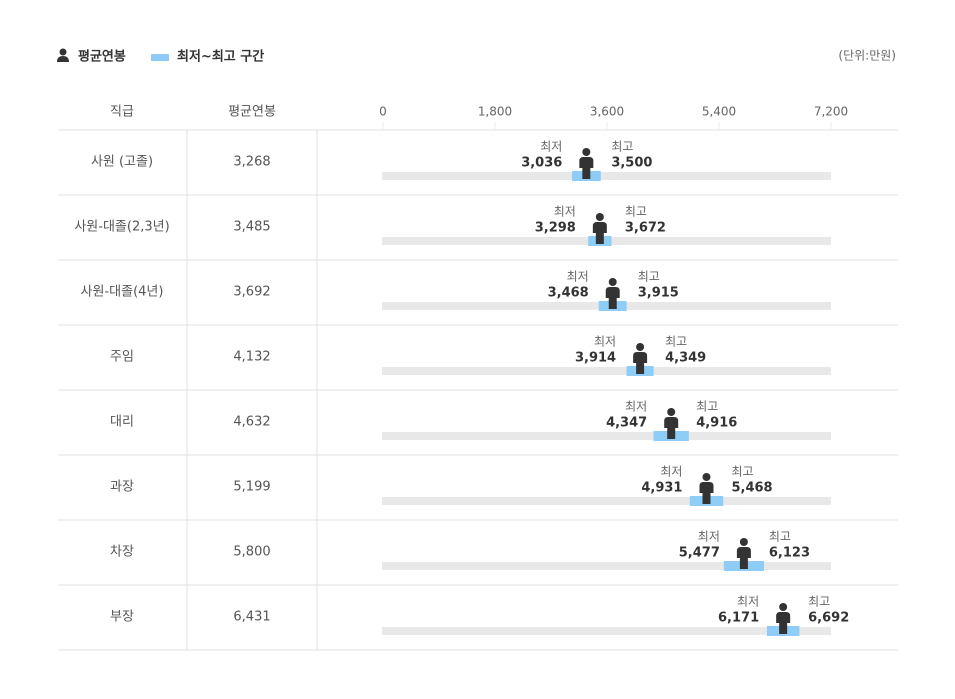 The width and height of the screenshot is (955, 699). Describe the element at coordinates (251, 357) in the screenshot. I see `average-label: 4,132` at that location.